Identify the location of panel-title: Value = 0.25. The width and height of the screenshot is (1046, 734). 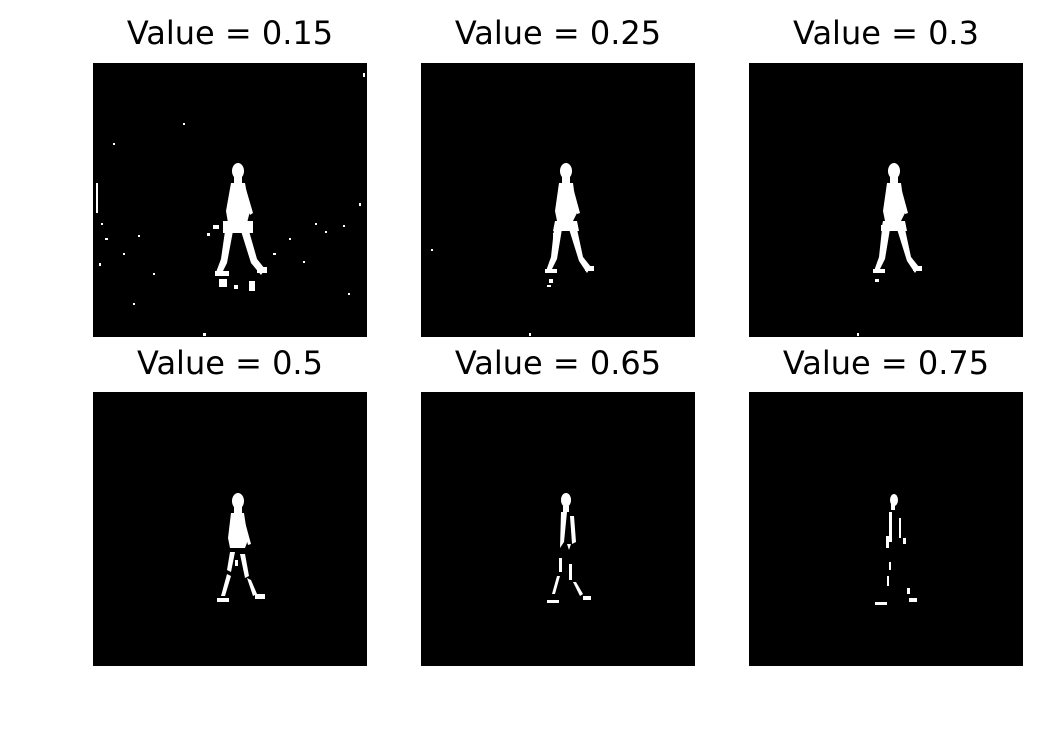
(558, 33).